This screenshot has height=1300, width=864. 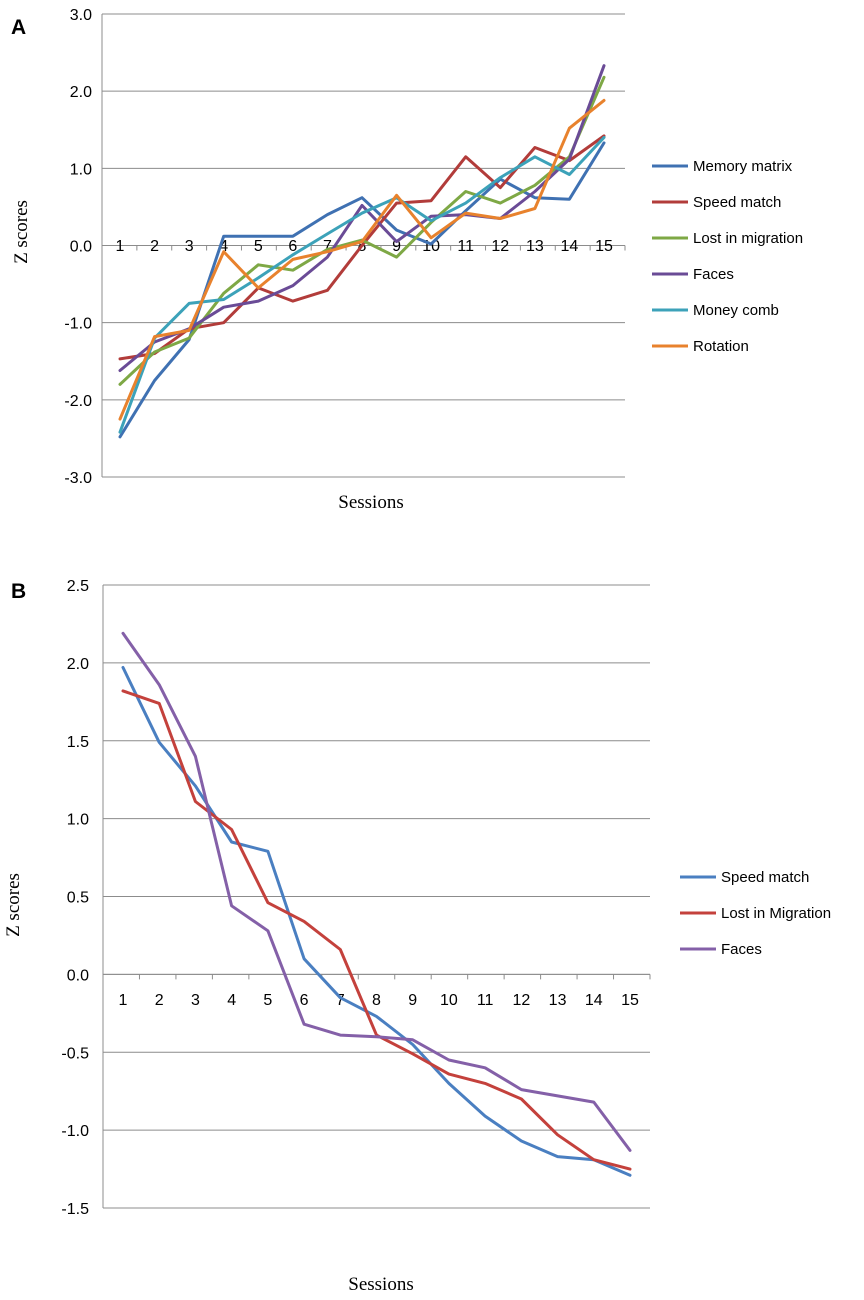 What do you see at coordinates (81, 92) in the screenshot?
I see `panel-a-y-tick-label: 2.0` at bounding box center [81, 92].